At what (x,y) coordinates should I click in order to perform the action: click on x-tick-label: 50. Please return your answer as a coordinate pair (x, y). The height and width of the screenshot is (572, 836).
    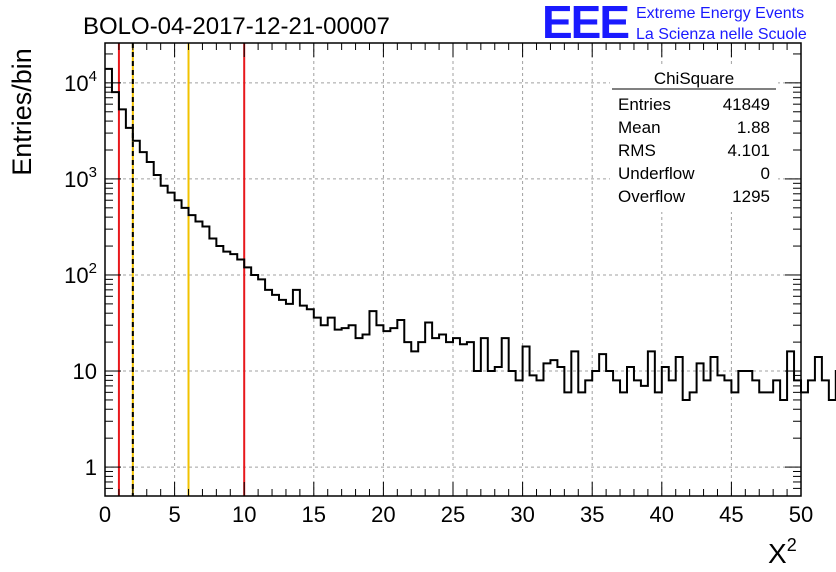
    Looking at the image, I should click on (801, 514).